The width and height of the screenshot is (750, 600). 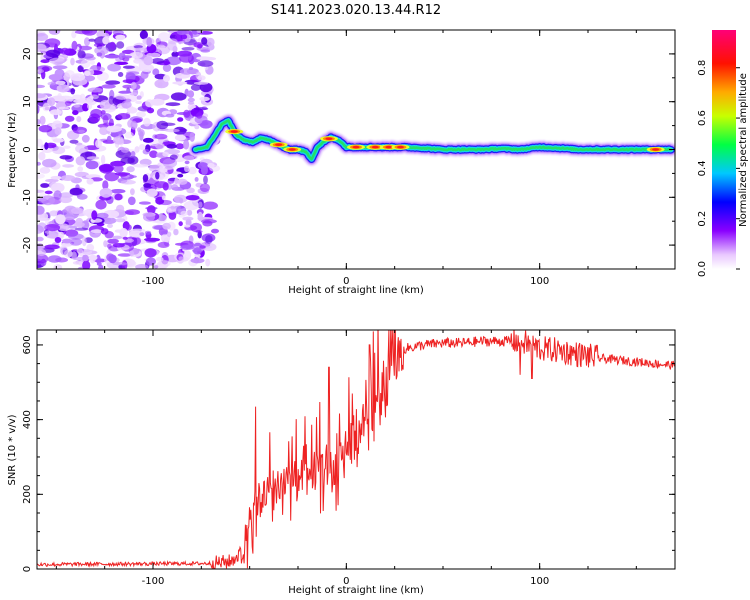 I want to click on colorbar-tick-label: 0.4, so click(x=702, y=168).